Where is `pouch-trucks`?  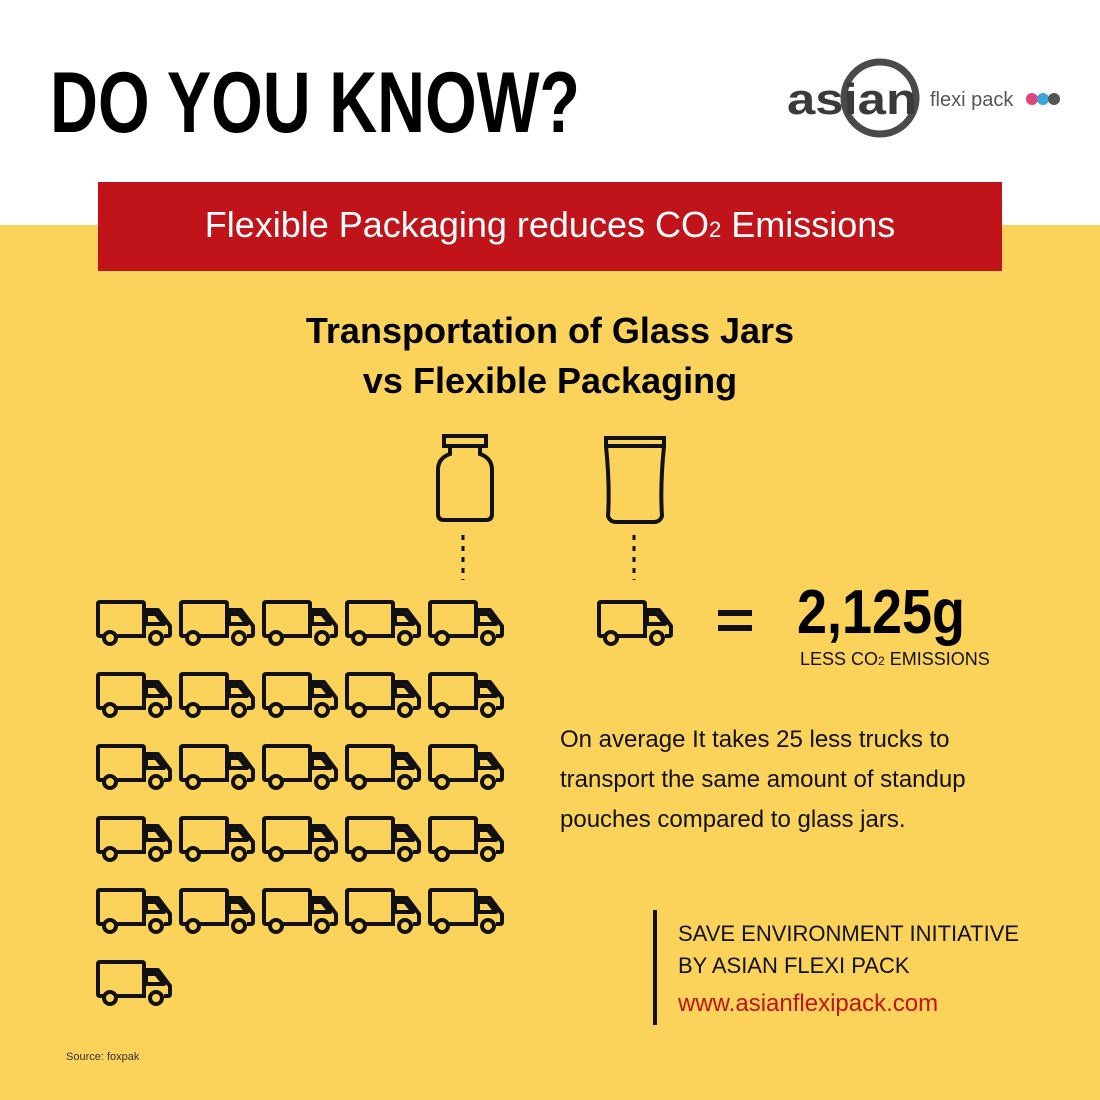
pouch-trucks is located at coordinates (635, 623).